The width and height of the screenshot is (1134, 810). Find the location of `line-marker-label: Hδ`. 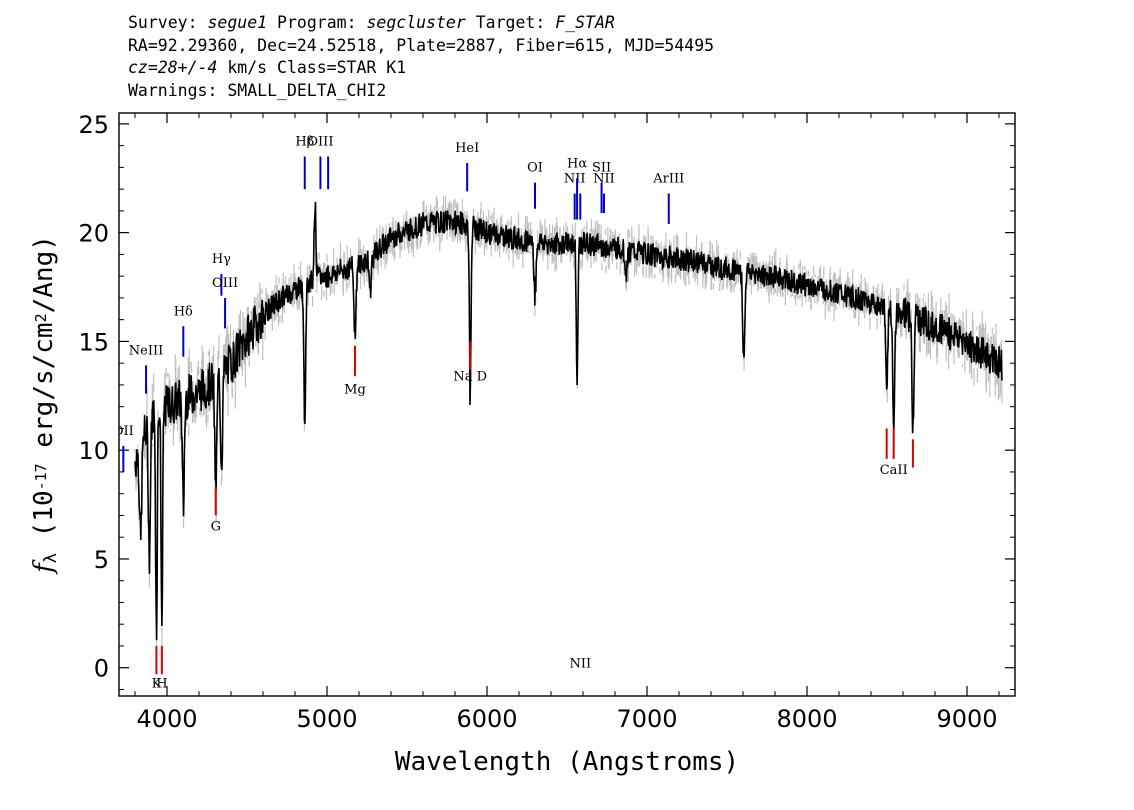

line-marker-label: Hδ is located at coordinates (183, 311).